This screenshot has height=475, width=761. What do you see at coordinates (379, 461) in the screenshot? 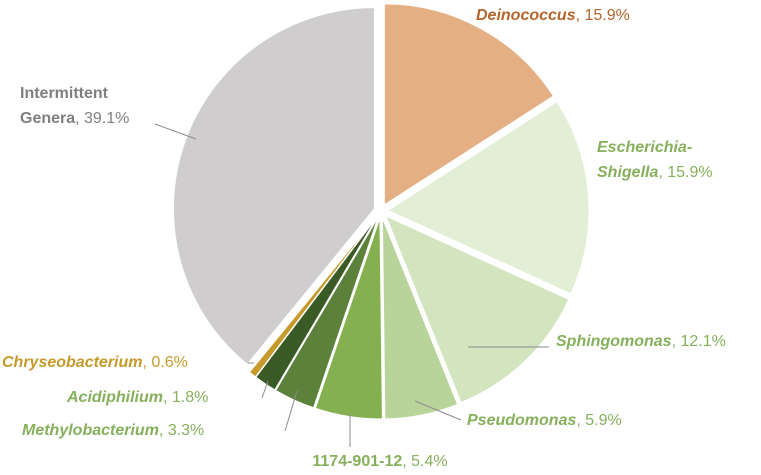
I see `data-label-1174-901-12: 1174-901-12, 5.4%` at bounding box center [379, 461].